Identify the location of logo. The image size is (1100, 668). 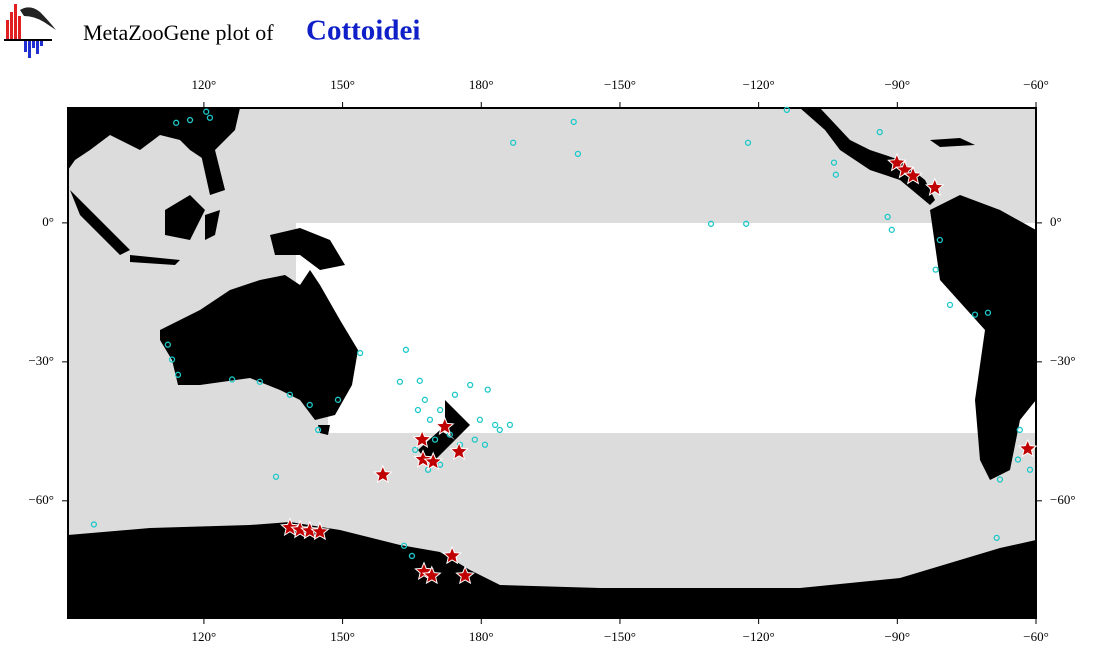
(30, 31).